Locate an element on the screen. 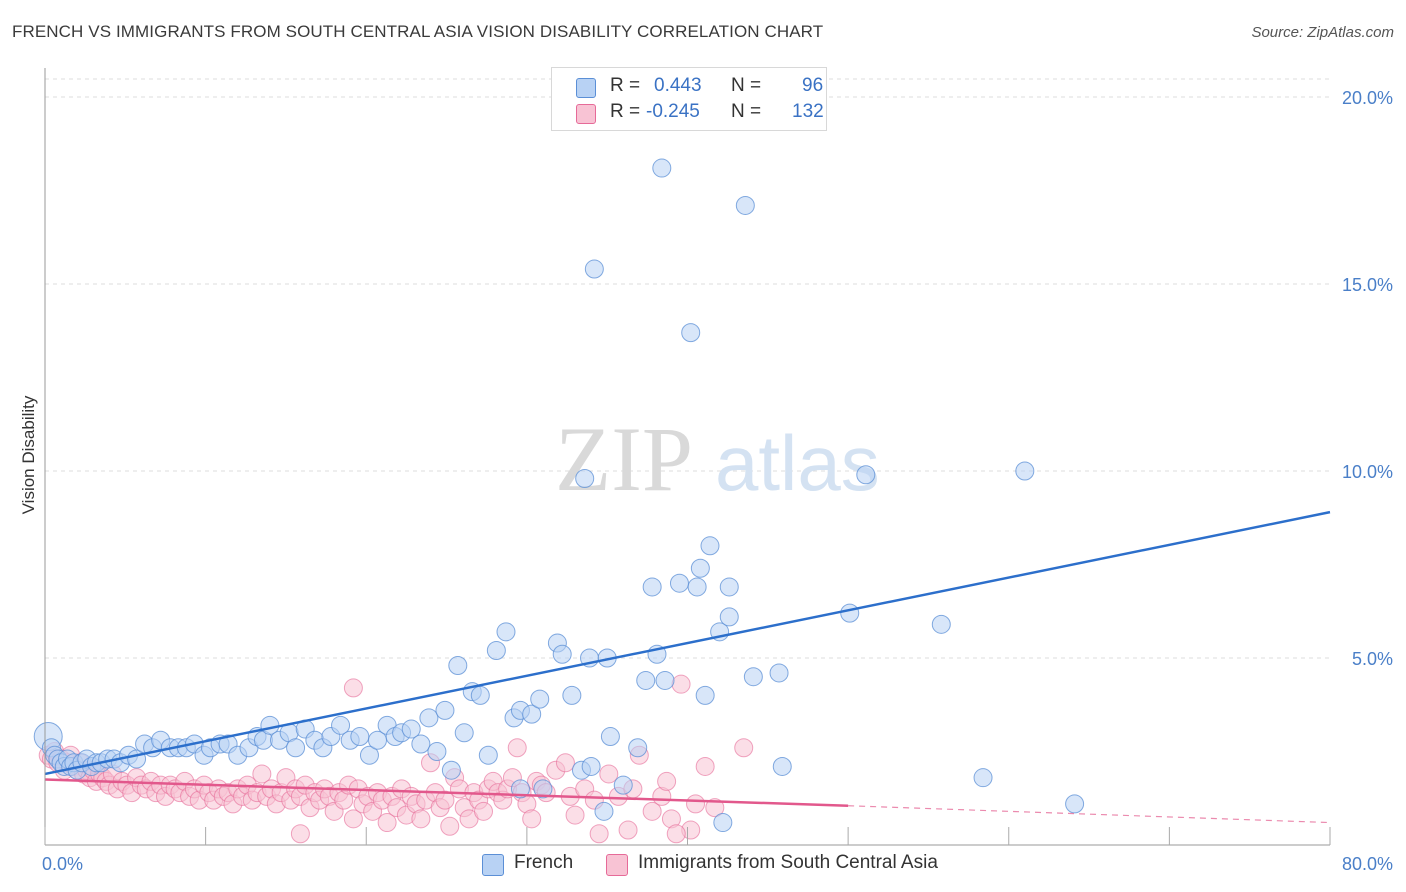  french-n-label: N = is located at coordinates (746, 85).